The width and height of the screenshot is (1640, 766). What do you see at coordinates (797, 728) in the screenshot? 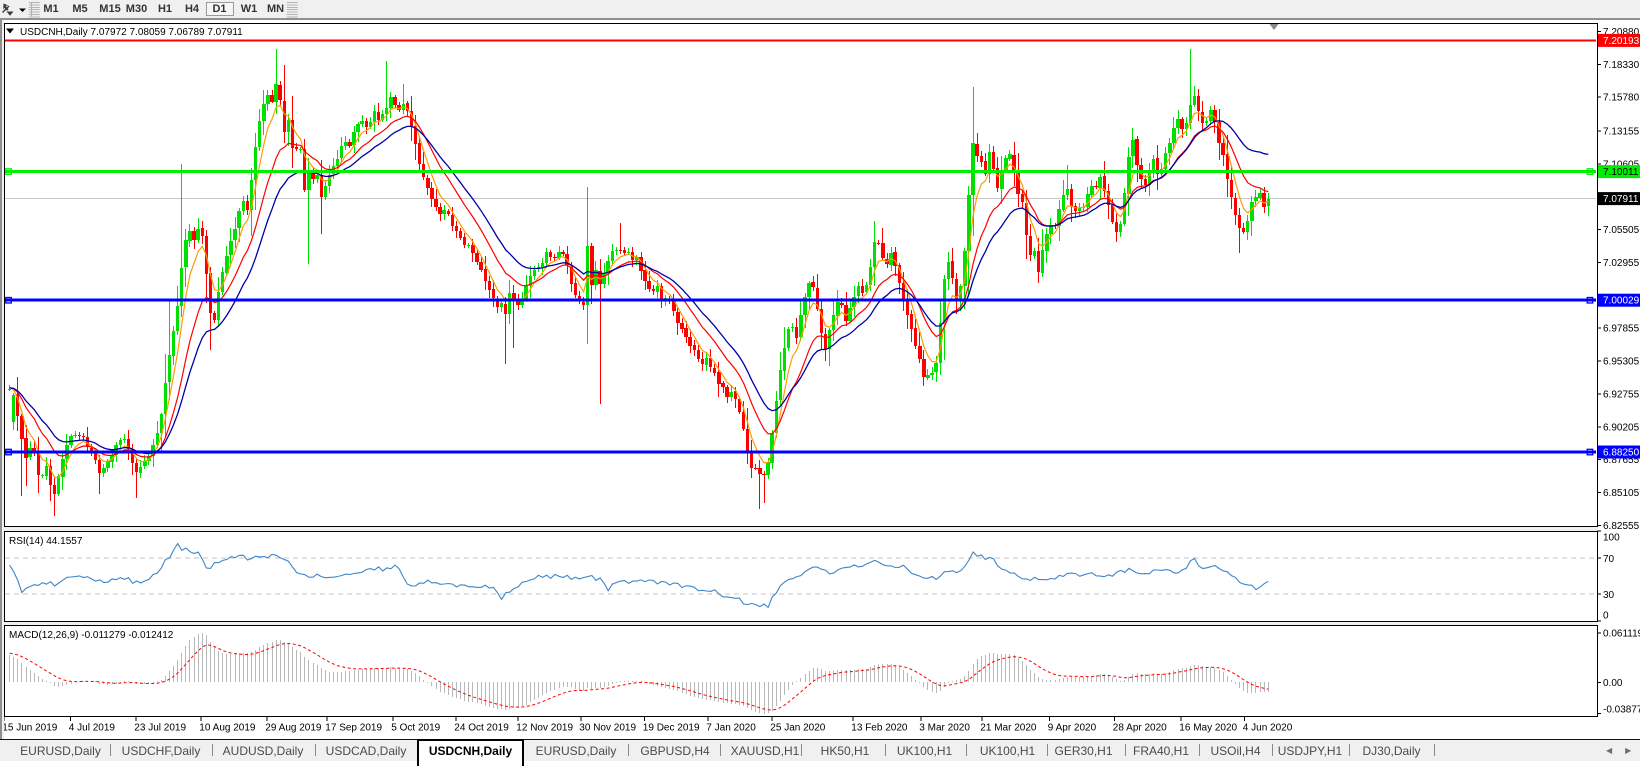
I see `svg-text: 25 Jan 2020` at bounding box center [797, 728].